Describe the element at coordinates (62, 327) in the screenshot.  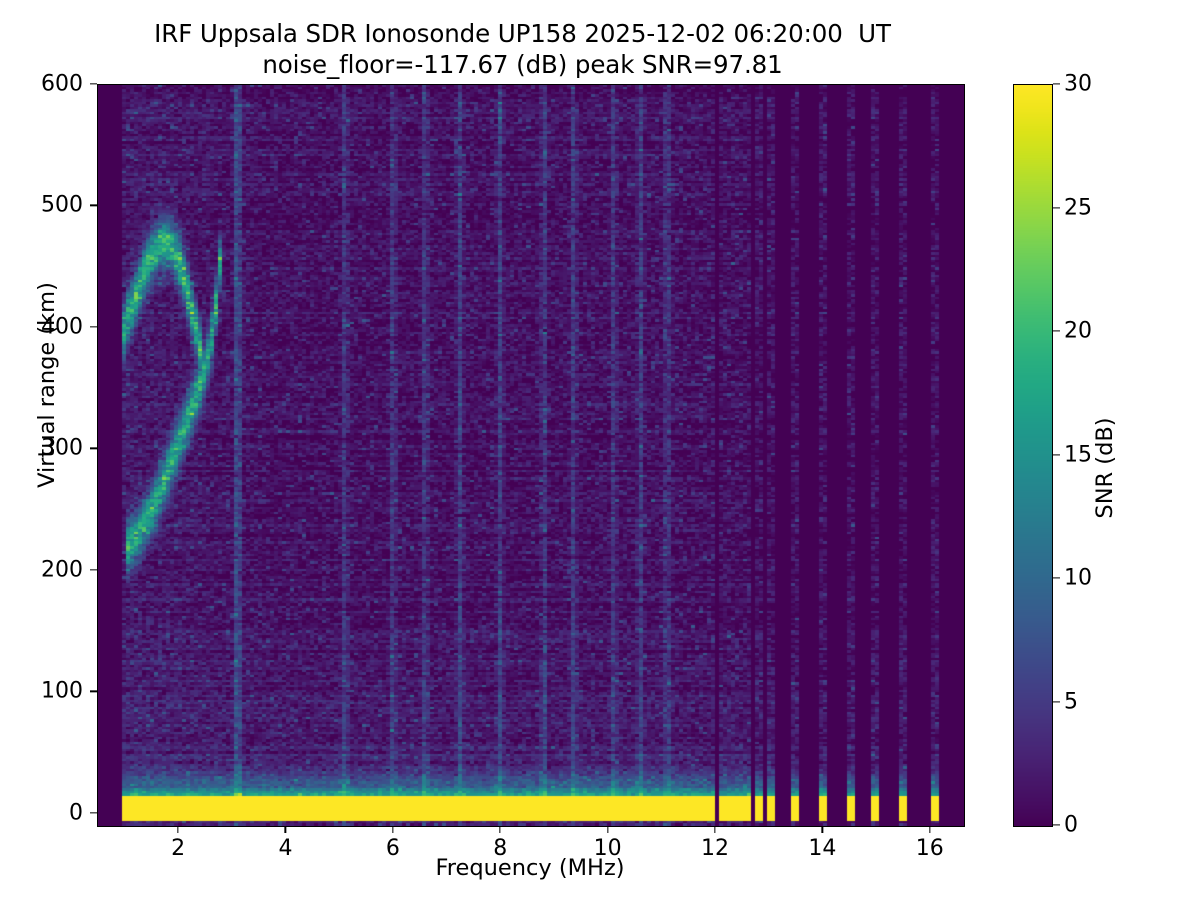
I see `y-tick-label: 400` at that location.